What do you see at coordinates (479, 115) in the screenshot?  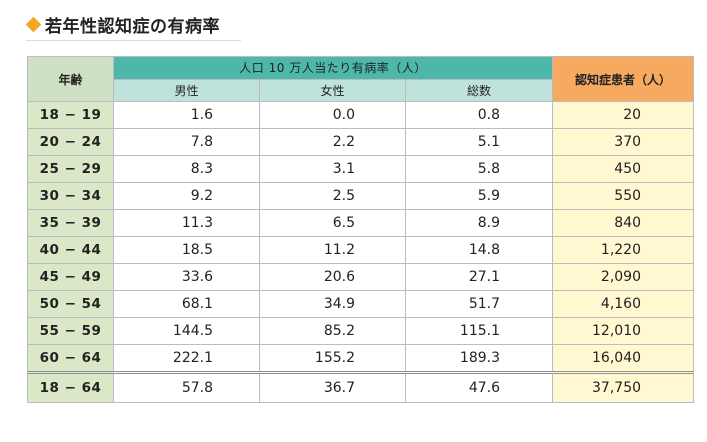 I see `total-rate-cell: 0.8` at bounding box center [479, 115].